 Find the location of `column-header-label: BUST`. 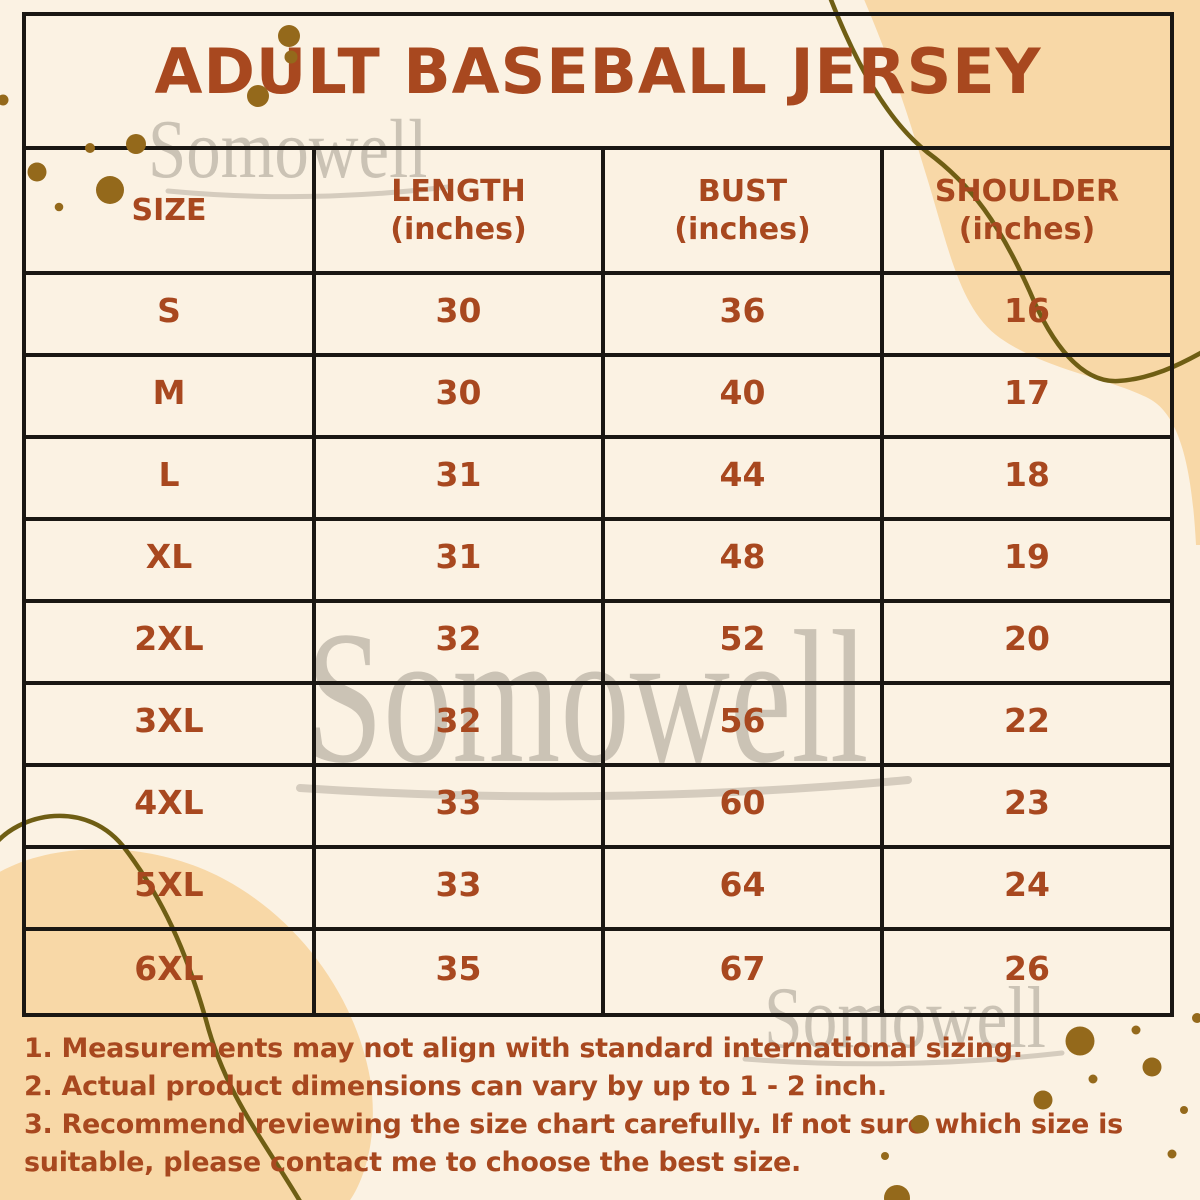

column-header-label: BUST is located at coordinates (742, 192).